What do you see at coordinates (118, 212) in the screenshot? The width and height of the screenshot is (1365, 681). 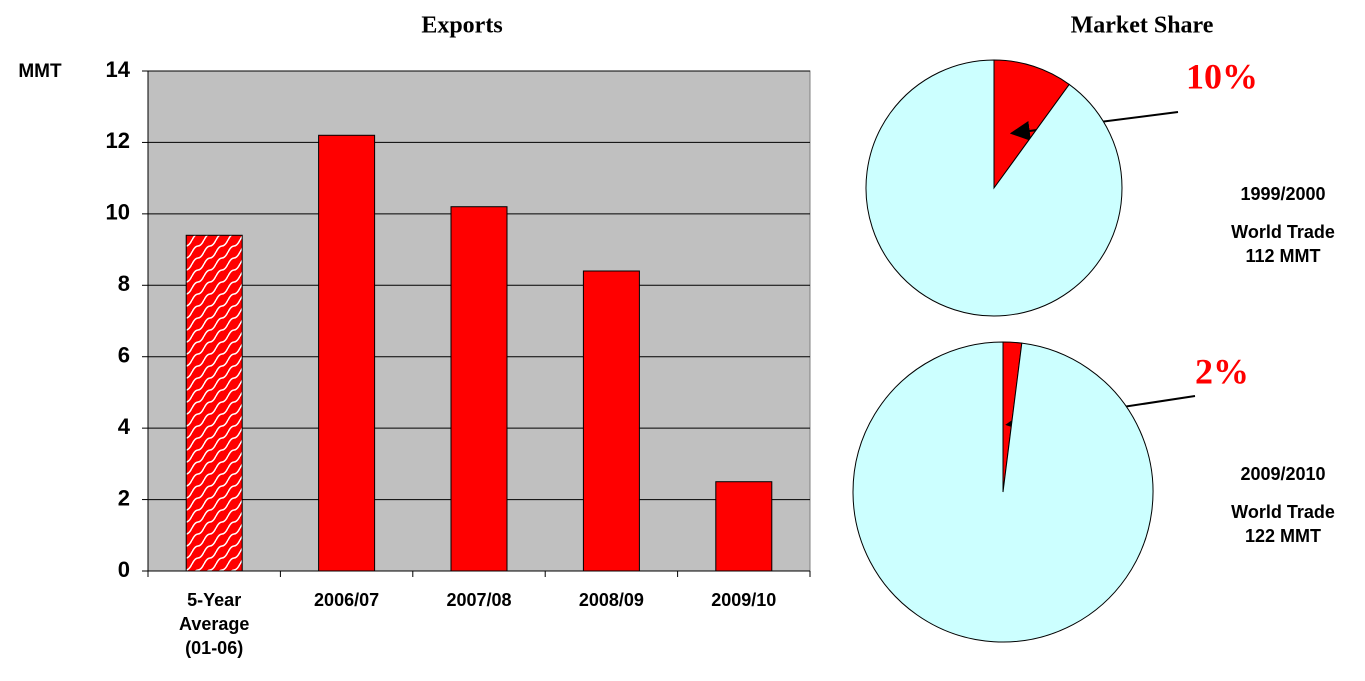 I see `y-tick-label: 10` at bounding box center [118, 212].